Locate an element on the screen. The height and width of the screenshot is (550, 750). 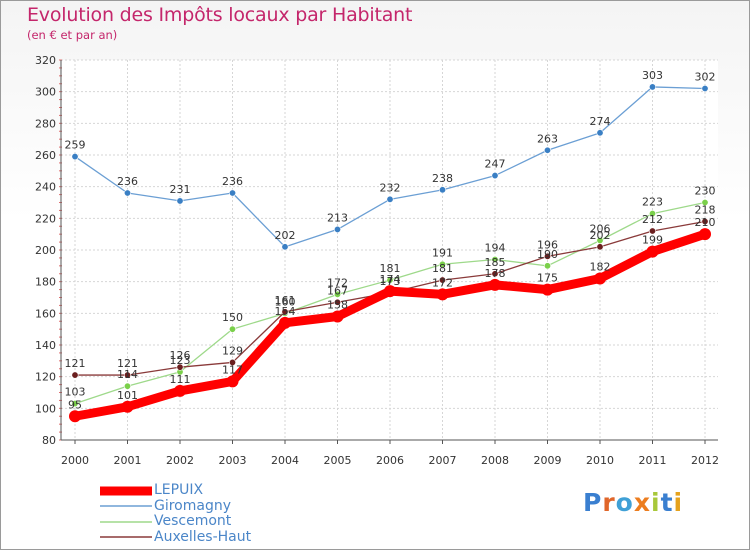
data-label-lepuix: 117 is located at coordinates (232, 369).